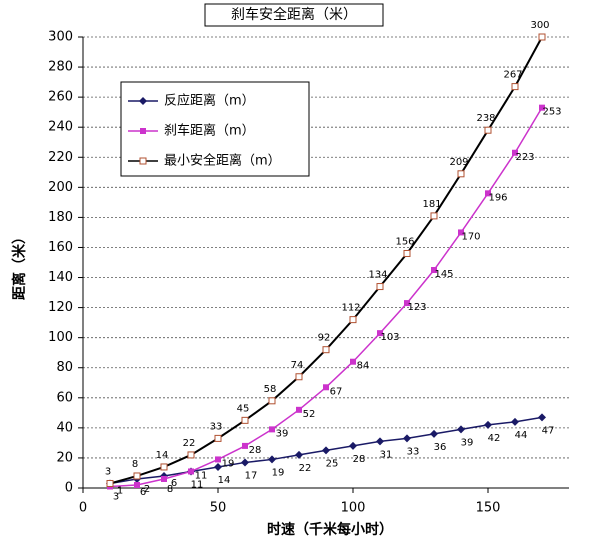 Image resolution: width=600 pixels, height=552 pixels. I want to click on data-label: 84, so click(363, 366).